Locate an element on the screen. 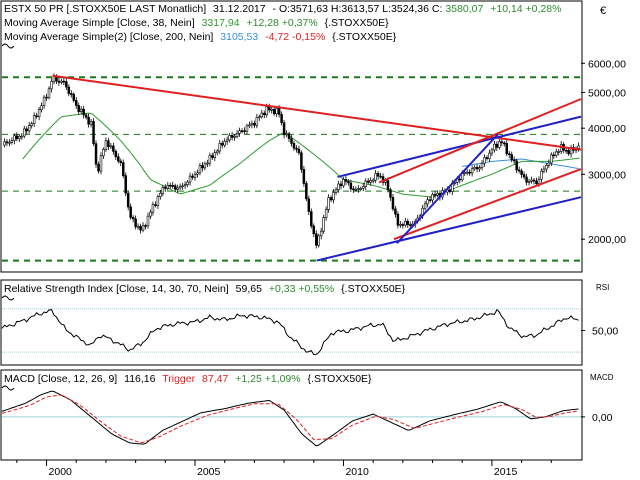 The width and height of the screenshot is (640, 480). main-header-wave-icon is located at coordinates (8, 46).